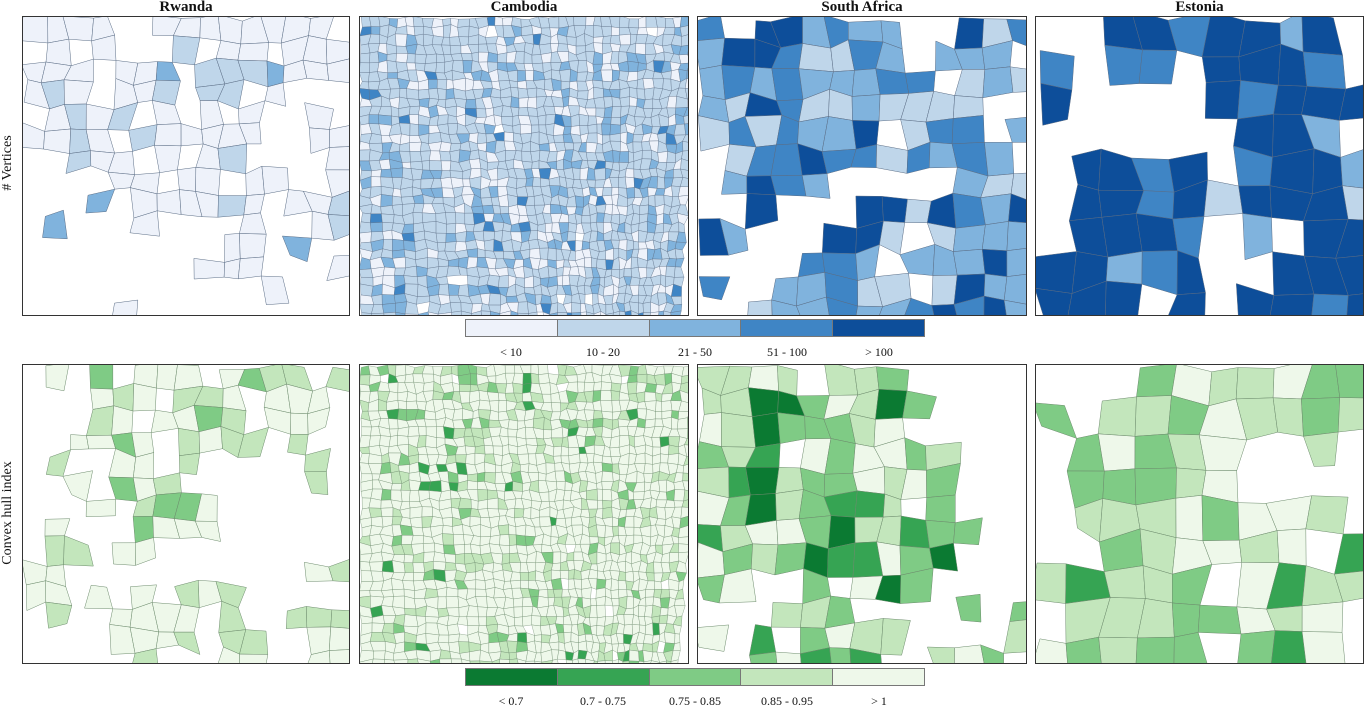 Image resolution: width=1366 pixels, height=710 pixels. Describe the element at coordinates (524, 166) in the screenshot. I see `map-panel-cambodia-vertices` at that location.